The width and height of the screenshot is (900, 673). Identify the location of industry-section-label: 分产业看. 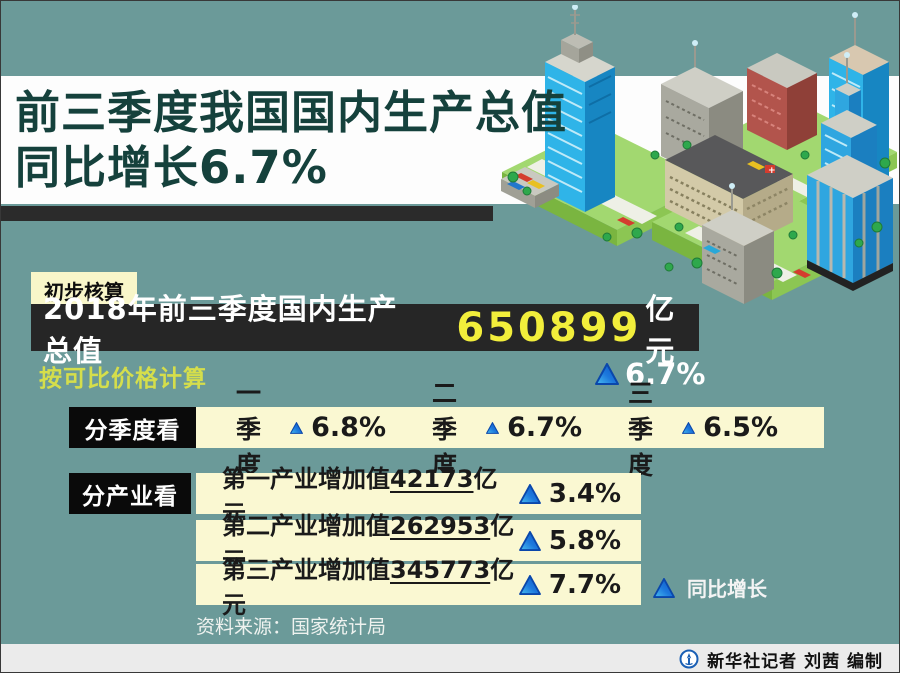
(130, 493).